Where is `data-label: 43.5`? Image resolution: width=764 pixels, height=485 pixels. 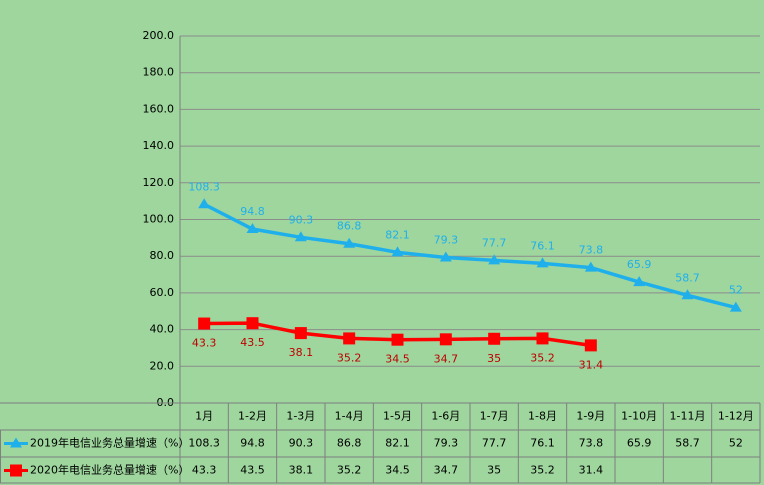
data-label: 43.5 is located at coordinates (252, 342).